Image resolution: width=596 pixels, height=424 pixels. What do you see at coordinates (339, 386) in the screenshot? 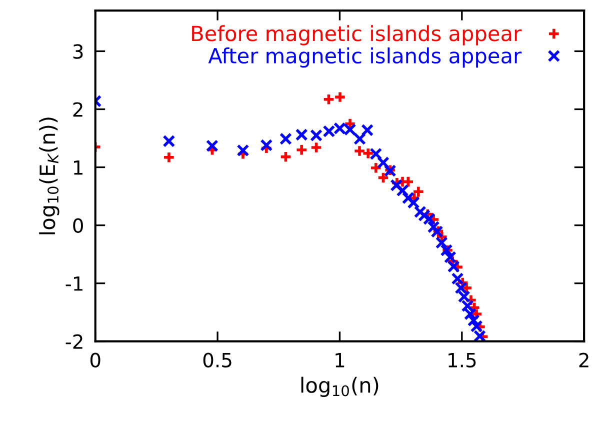
I see `x-axis-title: log$_{10}$(n)` at bounding box center [339, 386].